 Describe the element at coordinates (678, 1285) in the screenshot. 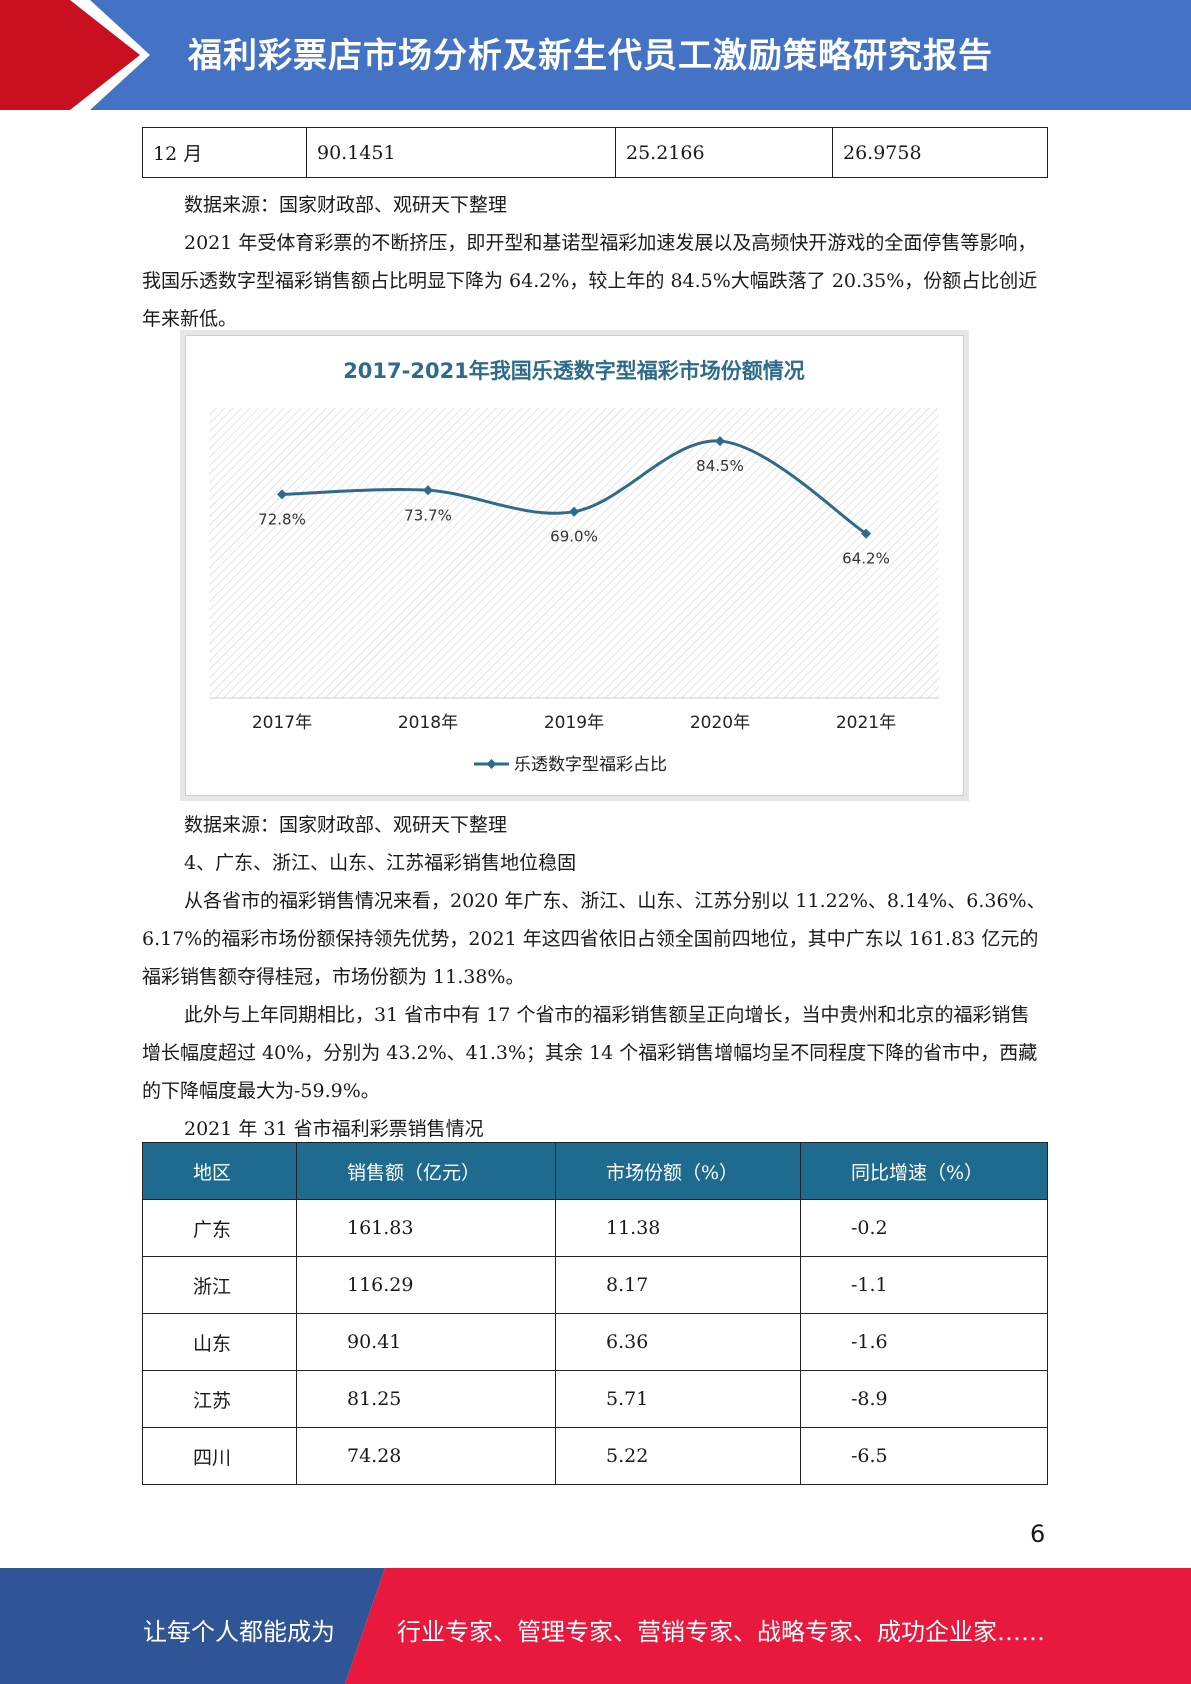

I see `table-cell: 8.17` at that location.